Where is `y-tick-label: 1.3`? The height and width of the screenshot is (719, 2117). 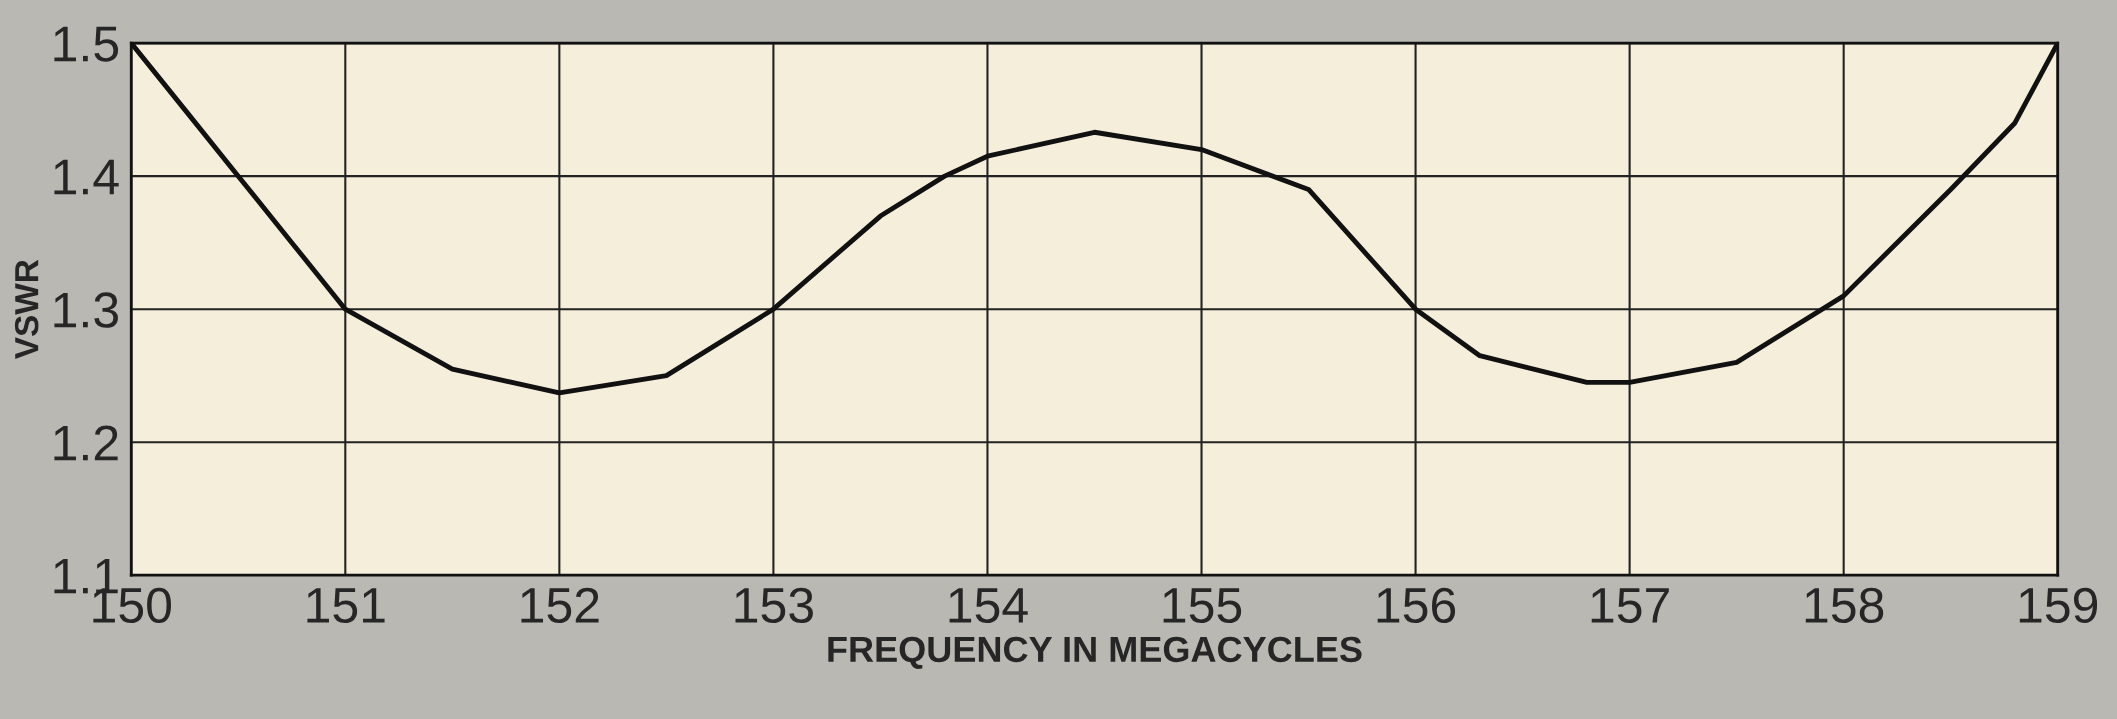
y-tick-label: 1.3 is located at coordinates (86, 310).